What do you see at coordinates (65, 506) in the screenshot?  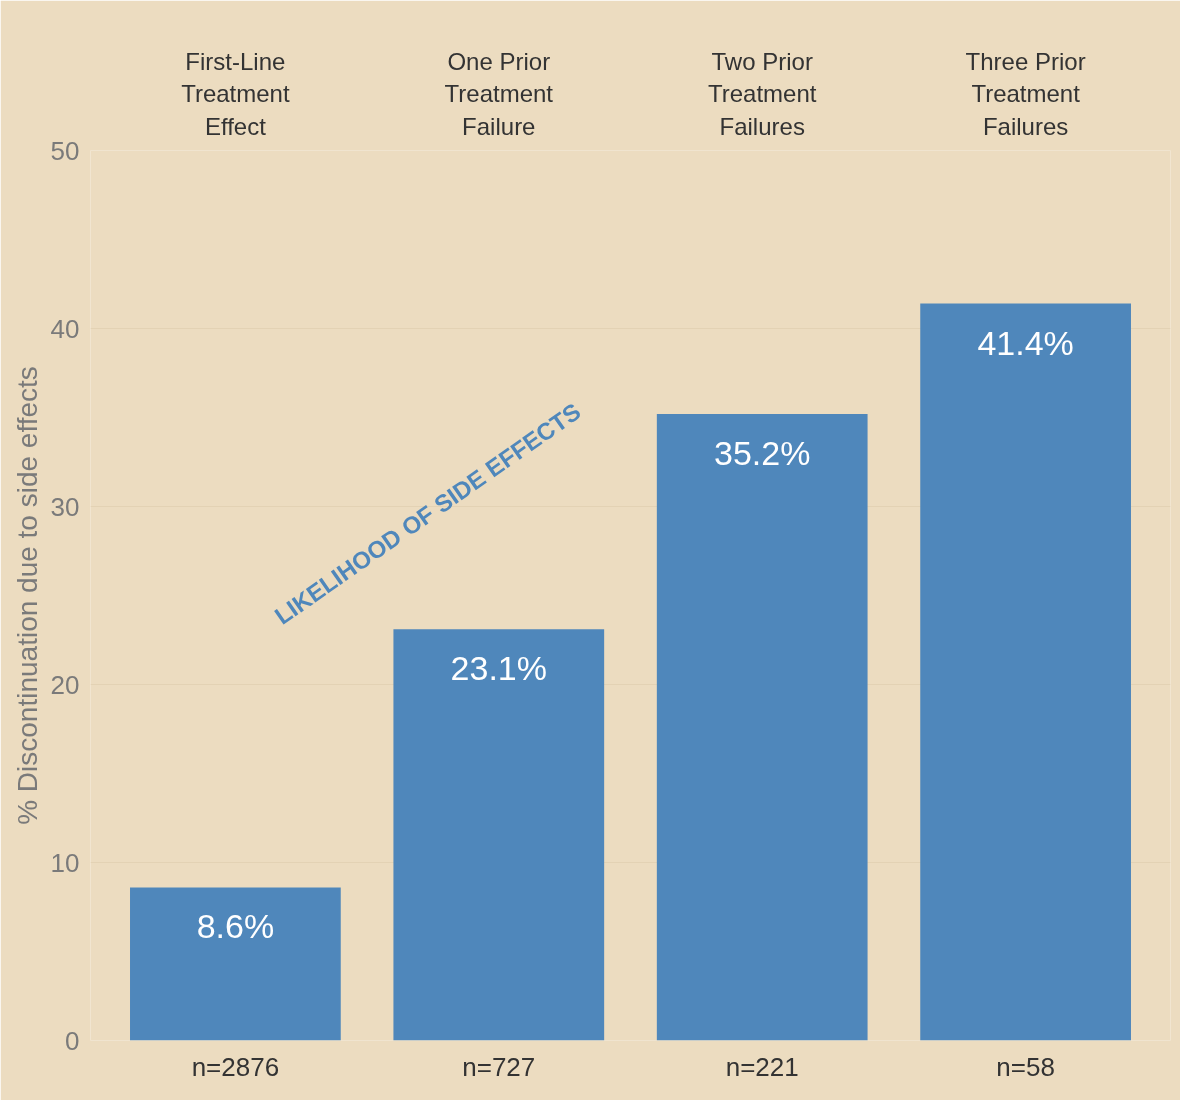 I see `y-tick-label: 30` at bounding box center [65, 506].